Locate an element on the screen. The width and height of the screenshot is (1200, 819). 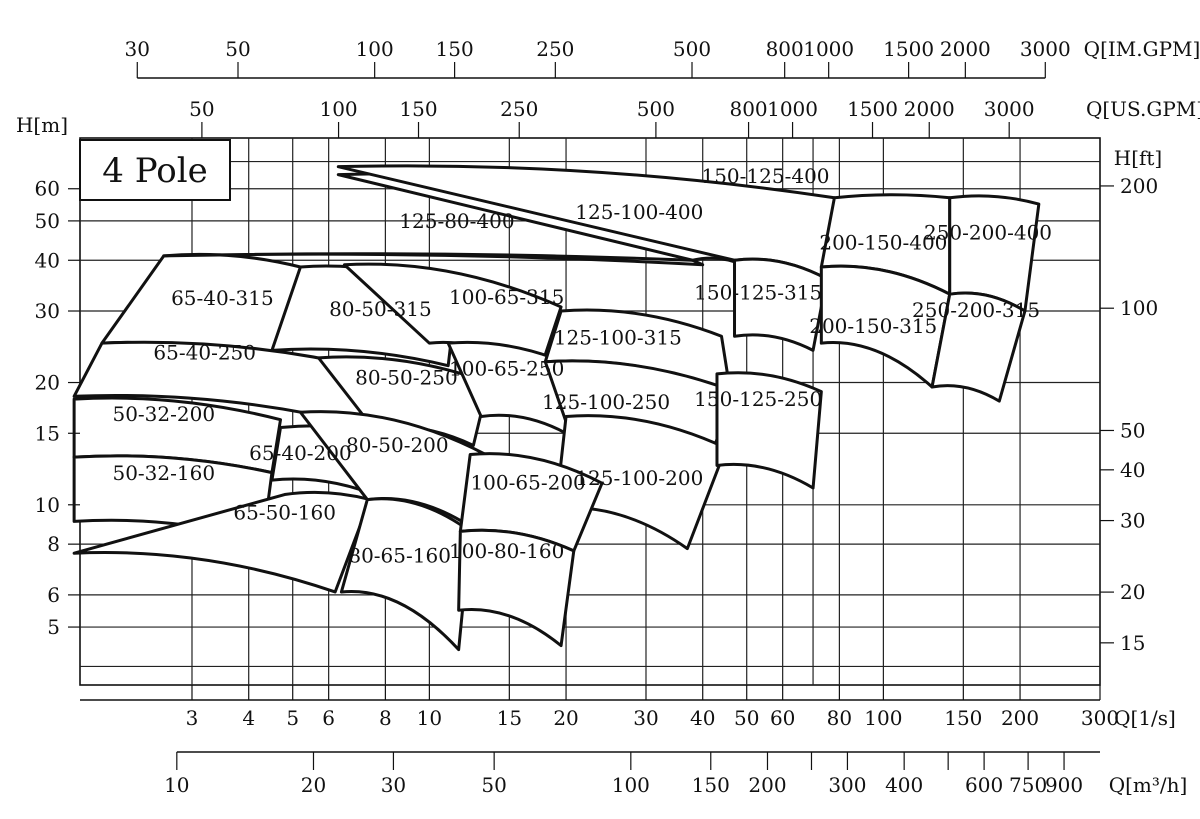
tick-label-flow-ls: 30 is located at coordinates (645, 718).